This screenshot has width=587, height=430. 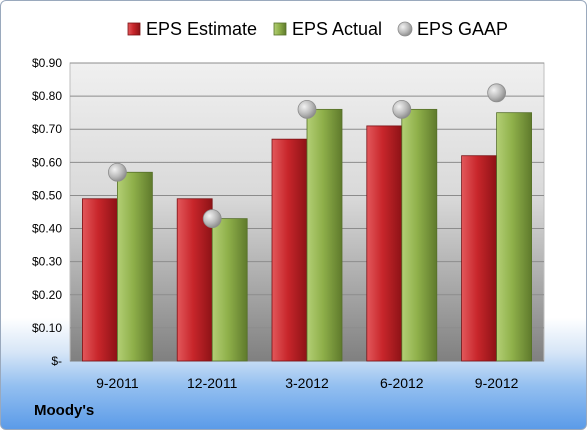 What do you see at coordinates (47, 195) in the screenshot?
I see `y-tick-label: $0.50` at bounding box center [47, 195].